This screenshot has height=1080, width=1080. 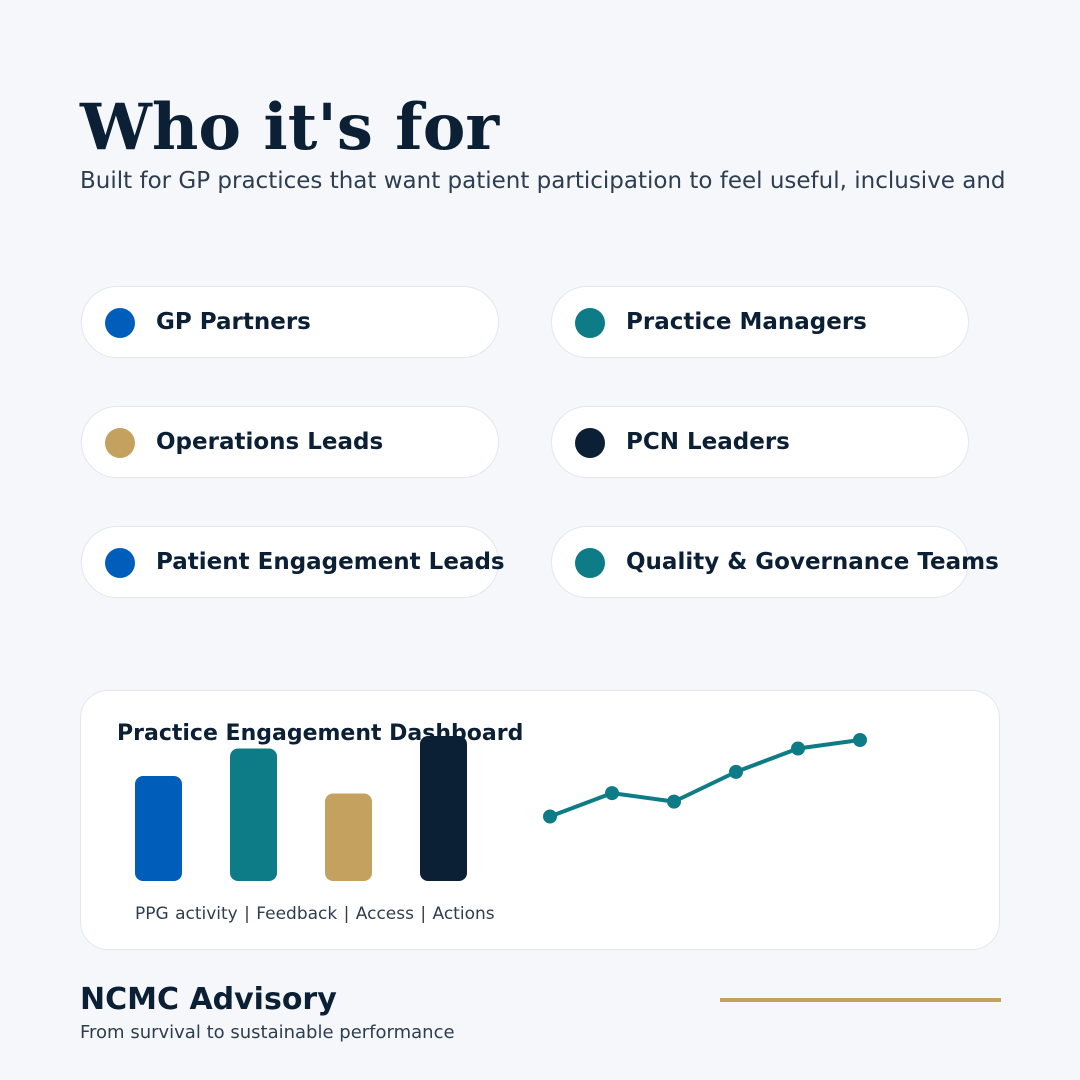 What do you see at coordinates (233, 322) in the screenshot?
I see `audience-label: GP Partners` at bounding box center [233, 322].